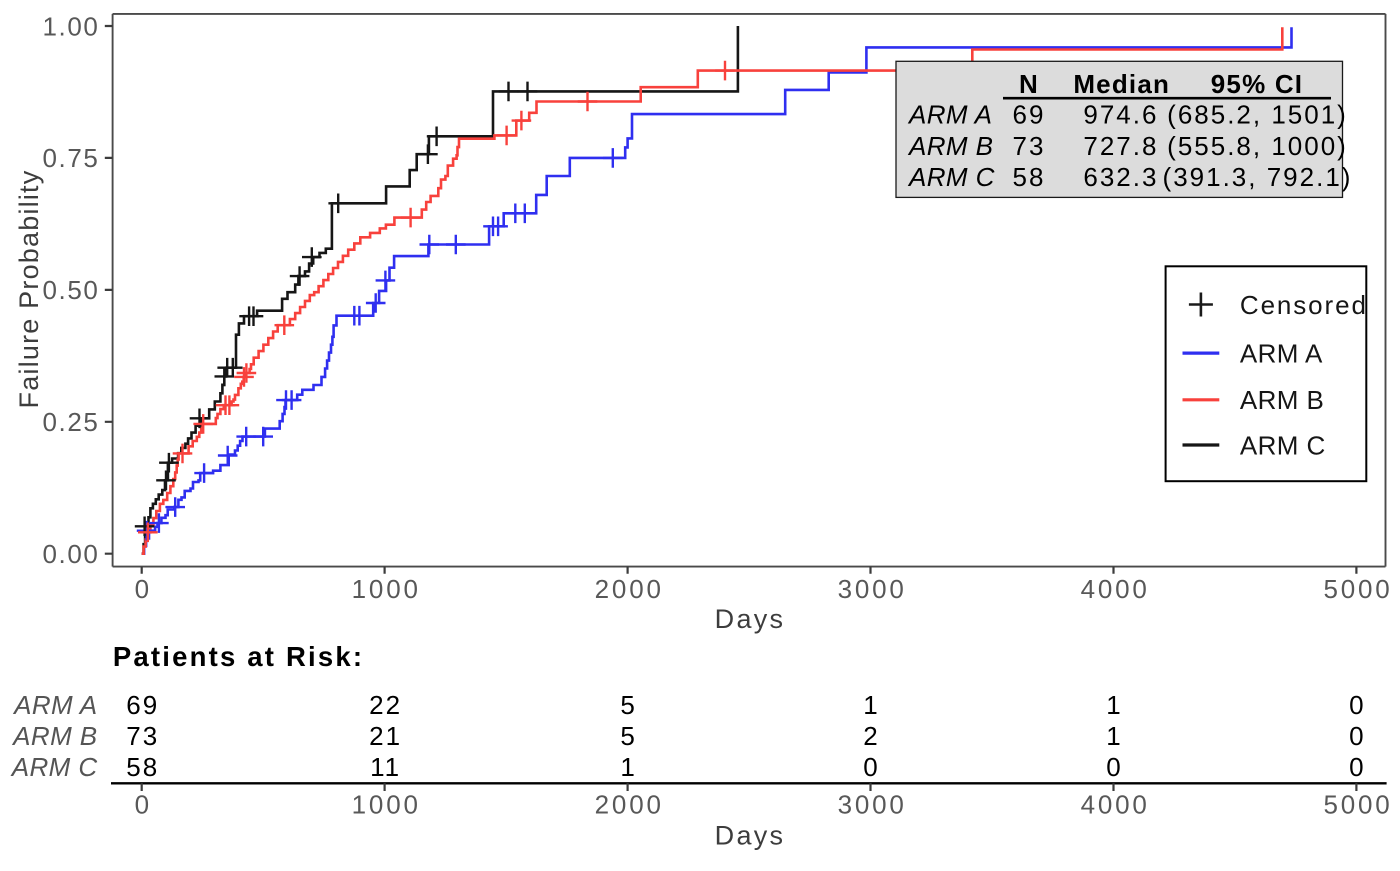 The height and width of the screenshot is (871, 1400). Describe the element at coordinates (385, 767) in the screenshot. I see `svg-text: 11` at that location.